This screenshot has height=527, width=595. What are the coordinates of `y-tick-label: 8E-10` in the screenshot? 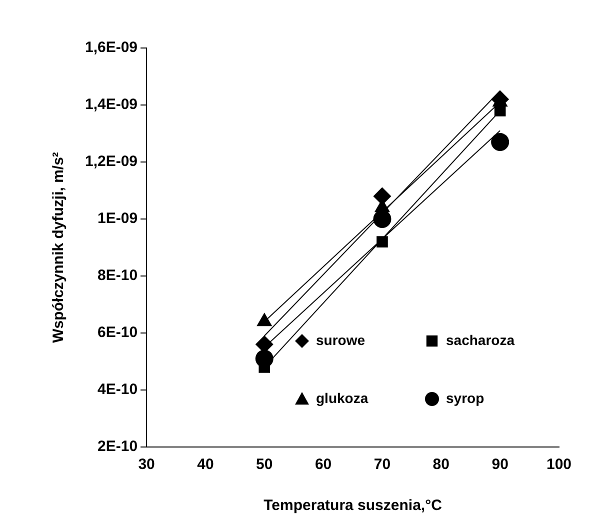 It's located at (118, 275).